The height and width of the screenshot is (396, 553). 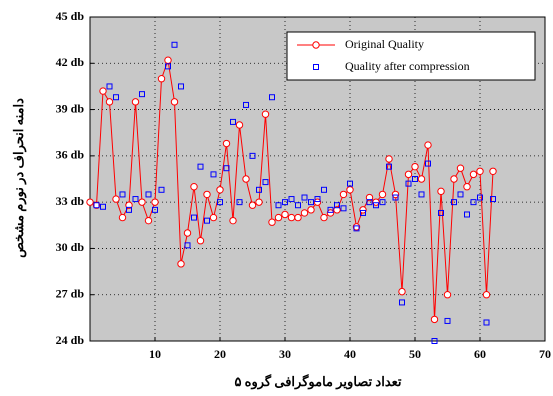 I want to click on y-tick-label: 27 db, so click(x=70, y=293).